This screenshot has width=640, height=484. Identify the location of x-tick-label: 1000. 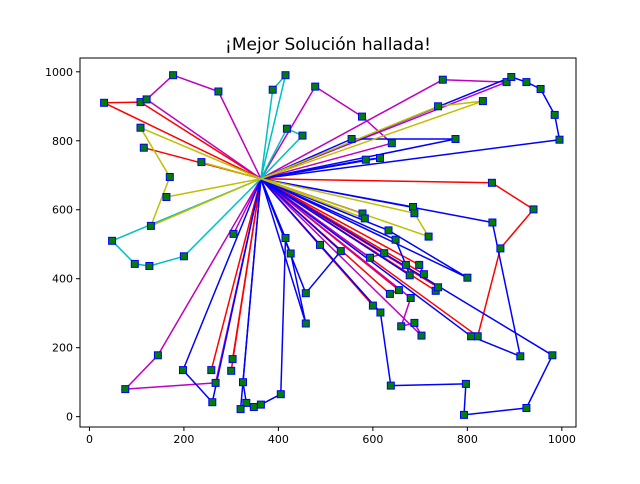
(562, 439).